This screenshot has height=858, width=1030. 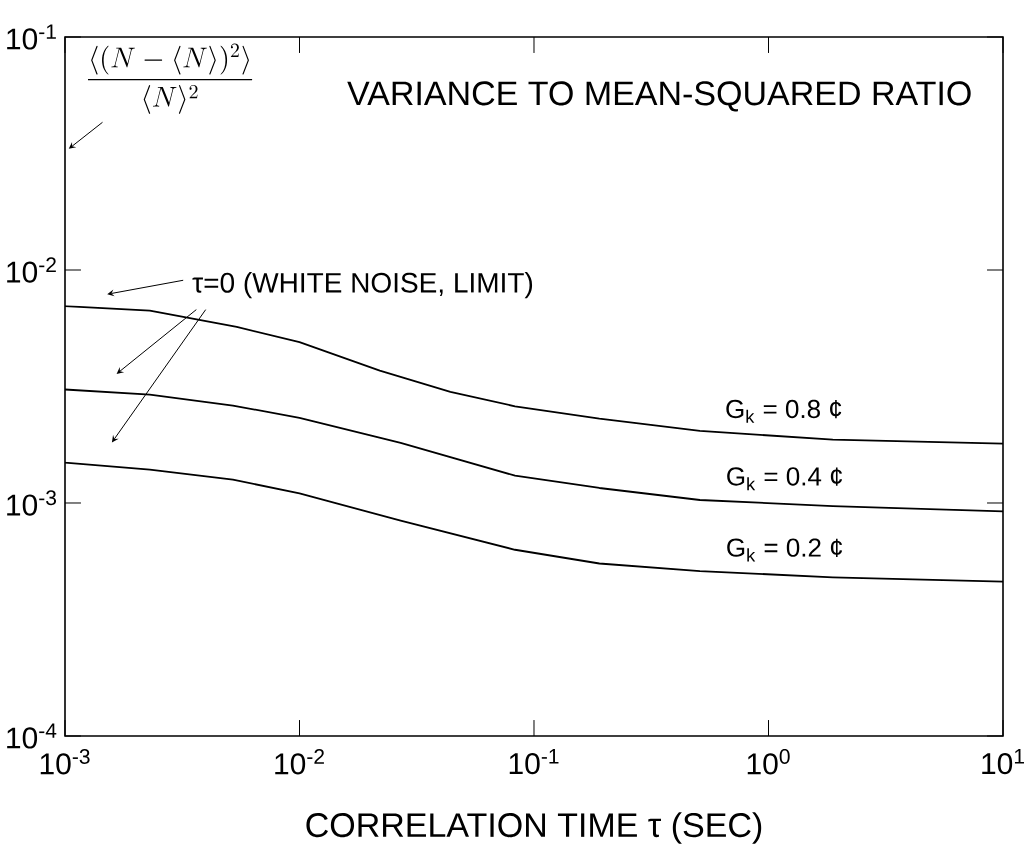 What do you see at coordinates (31, 37) in the screenshot?
I see `y-tick-label: 10$^{-1}$` at bounding box center [31, 37].